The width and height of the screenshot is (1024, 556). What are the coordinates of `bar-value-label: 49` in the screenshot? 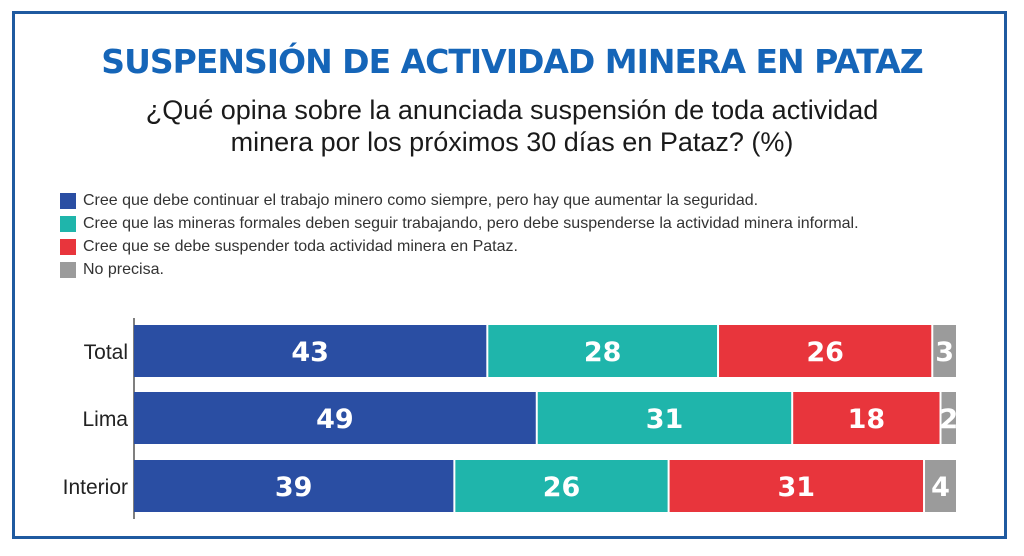 It's located at (335, 419).